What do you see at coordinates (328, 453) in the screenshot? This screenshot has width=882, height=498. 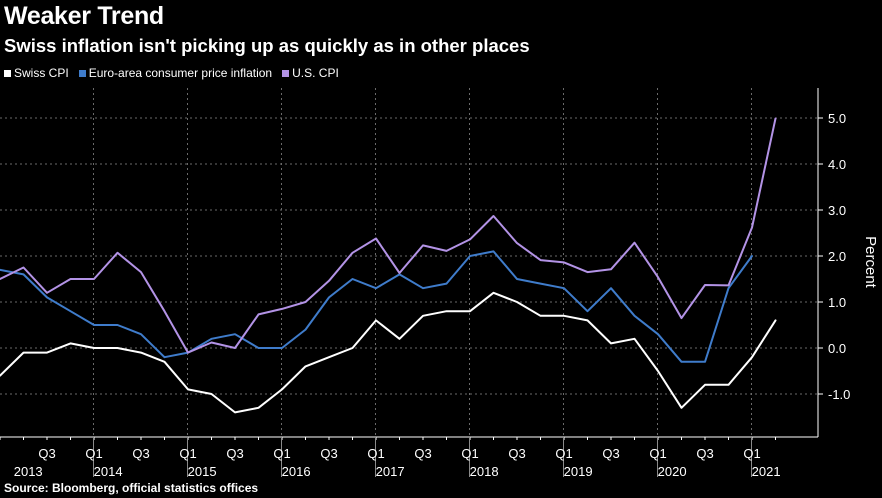 I see `x-tick-label-6: Q3` at bounding box center [328, 453].